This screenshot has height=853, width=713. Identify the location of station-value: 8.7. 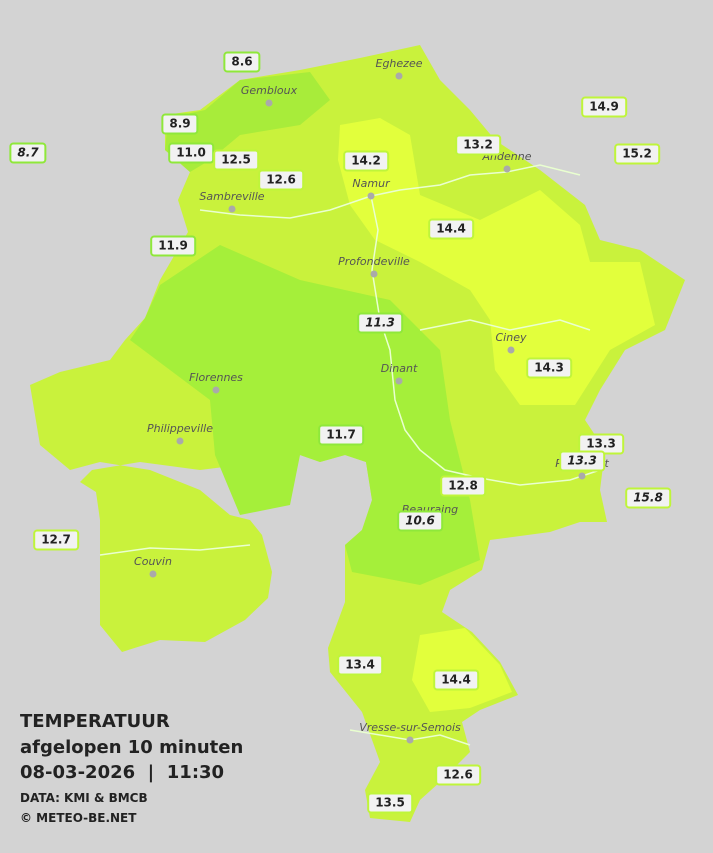
(28, 153).